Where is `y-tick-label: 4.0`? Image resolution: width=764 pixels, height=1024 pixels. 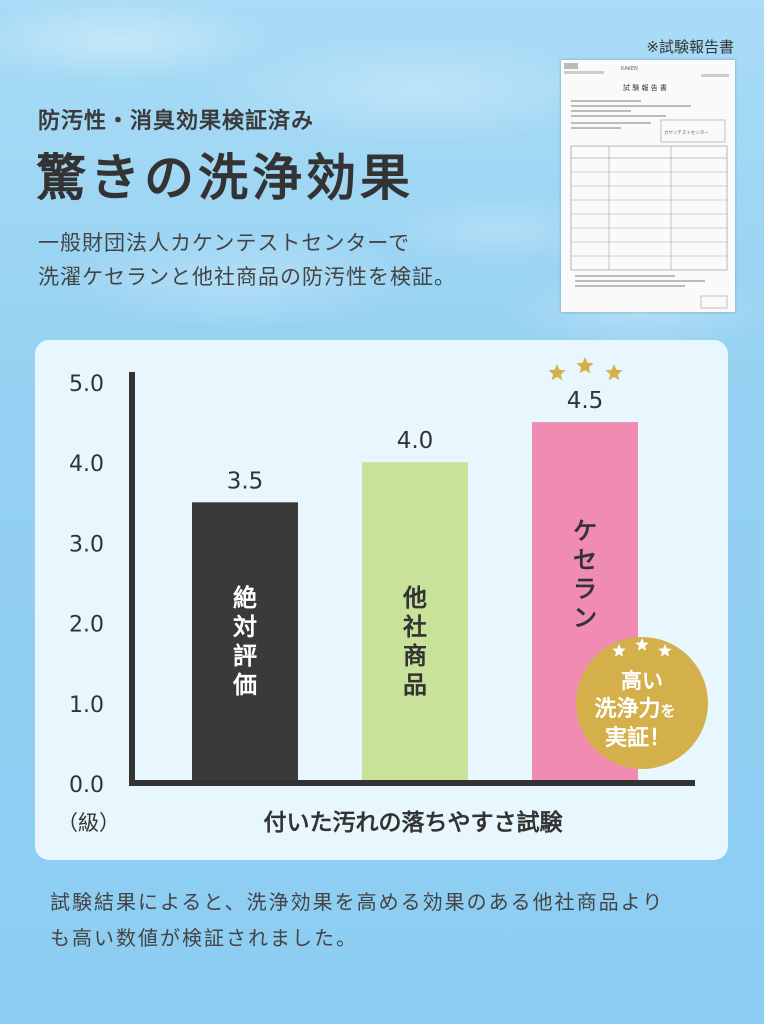
y-tick-label: 4.0 is located at coordinates (86, 464).